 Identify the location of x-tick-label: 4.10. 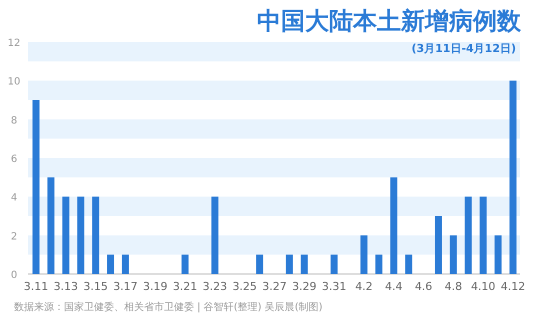
(483, 286).